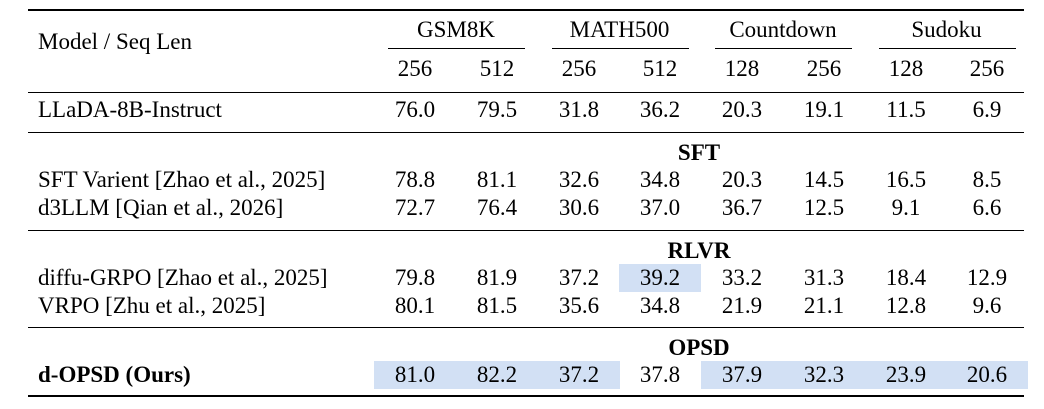 This screenshot has height=409, width=1044. I want to click on model-name: LLaDA-8B-Instruct, so click(130, 109).